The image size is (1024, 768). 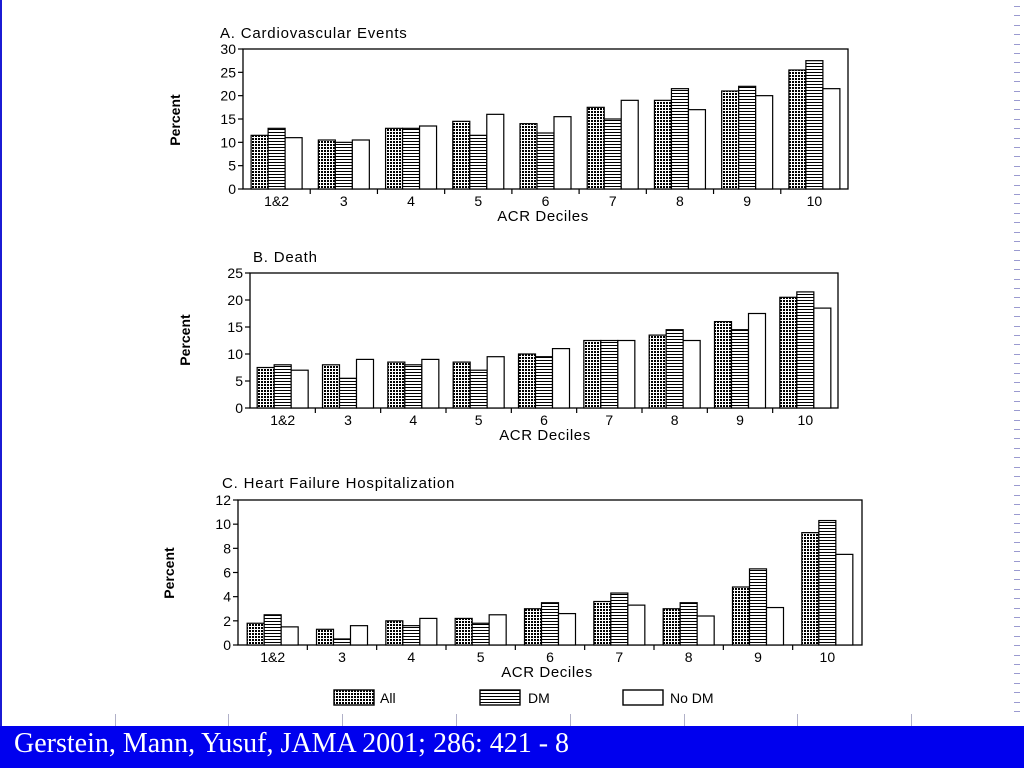 I want to click on x-tick-label: 5, so click(x=479, y=420).